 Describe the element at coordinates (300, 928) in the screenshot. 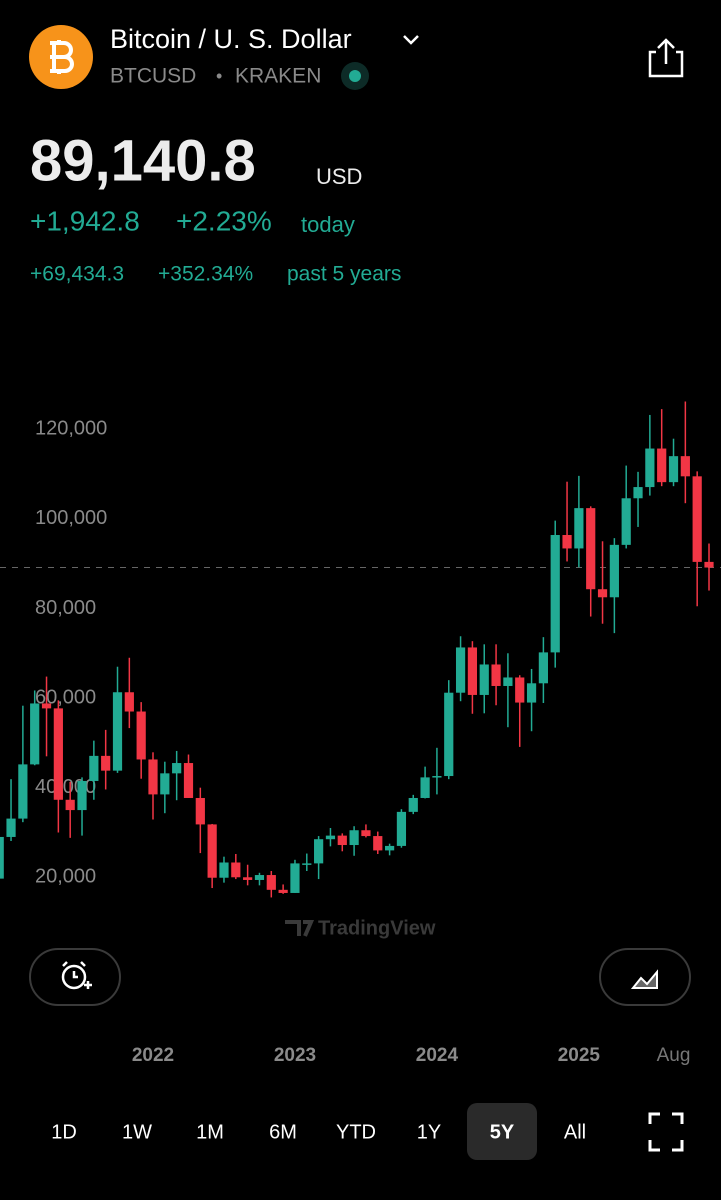

I see `watermark-logo` at that location.